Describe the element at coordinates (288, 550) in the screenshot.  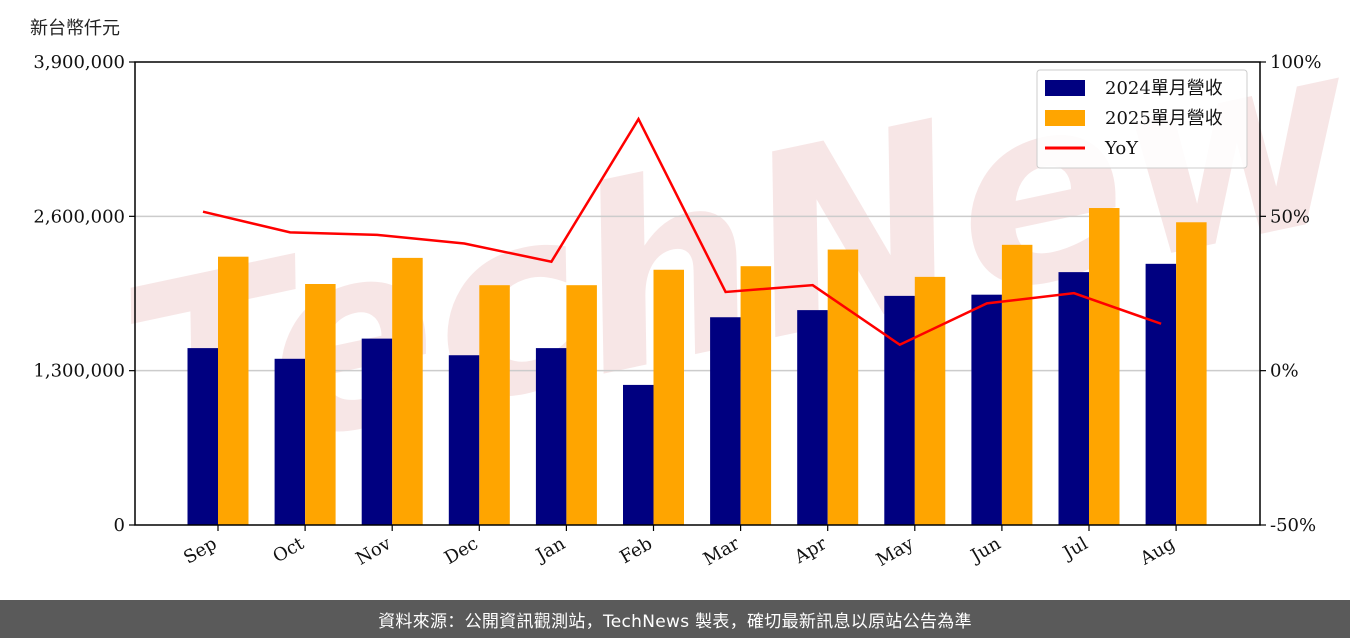
I see `x-tick-label: Oct` at that location.